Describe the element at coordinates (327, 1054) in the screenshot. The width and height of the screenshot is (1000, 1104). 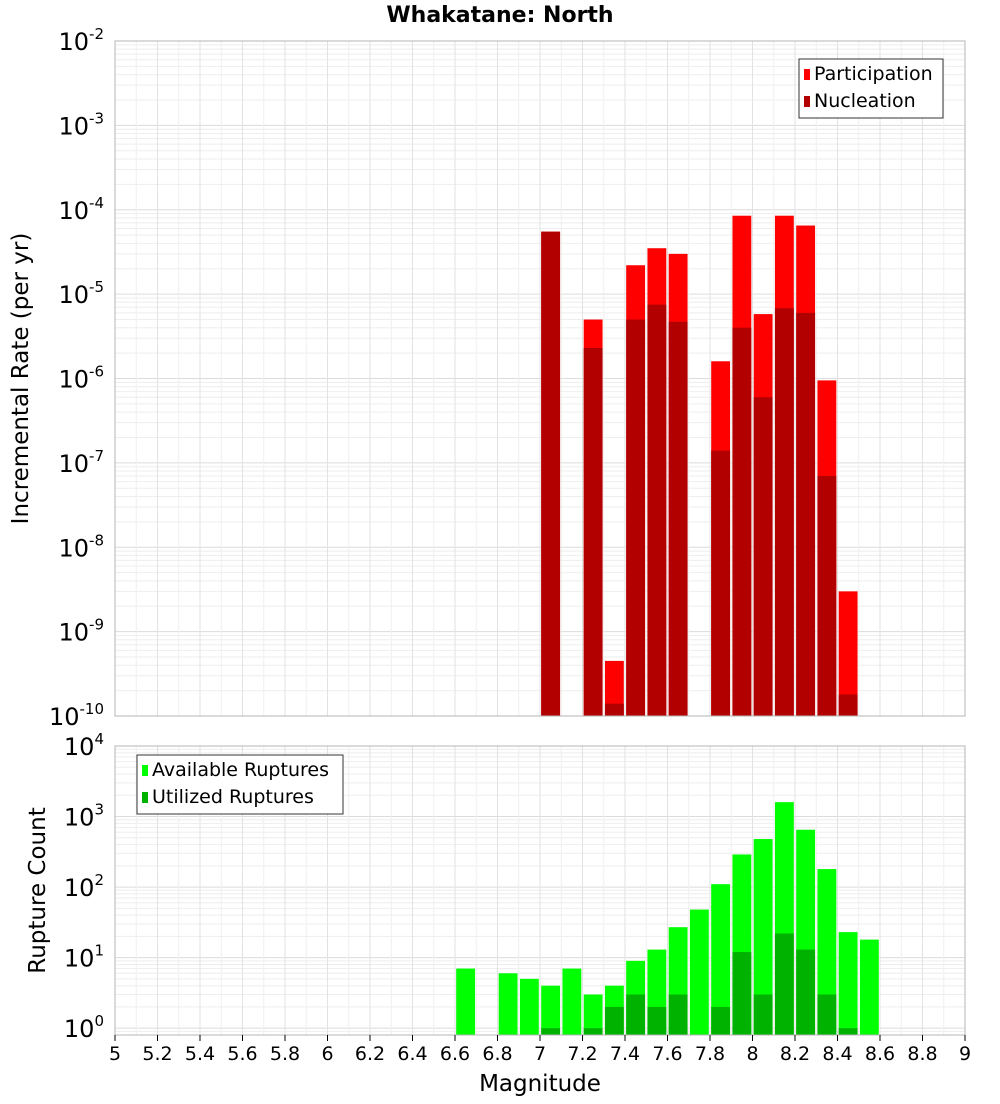
I see `x-tick-label: 6` at that location.